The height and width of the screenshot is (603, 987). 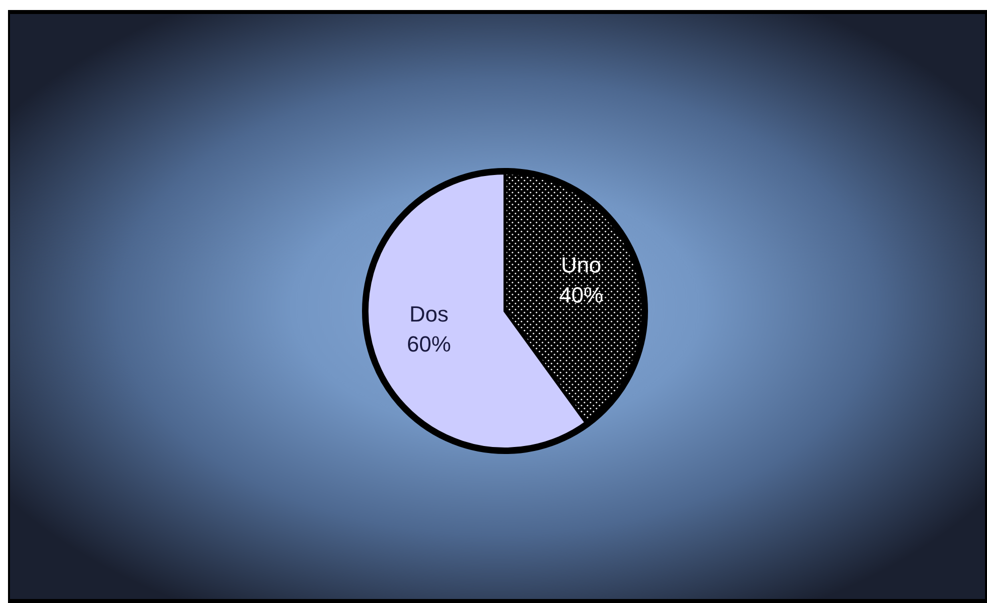 What do you see at coordinates (428, 344) in the screenshot?
I see `data-label: 60%` at bounding box center [428, 344].